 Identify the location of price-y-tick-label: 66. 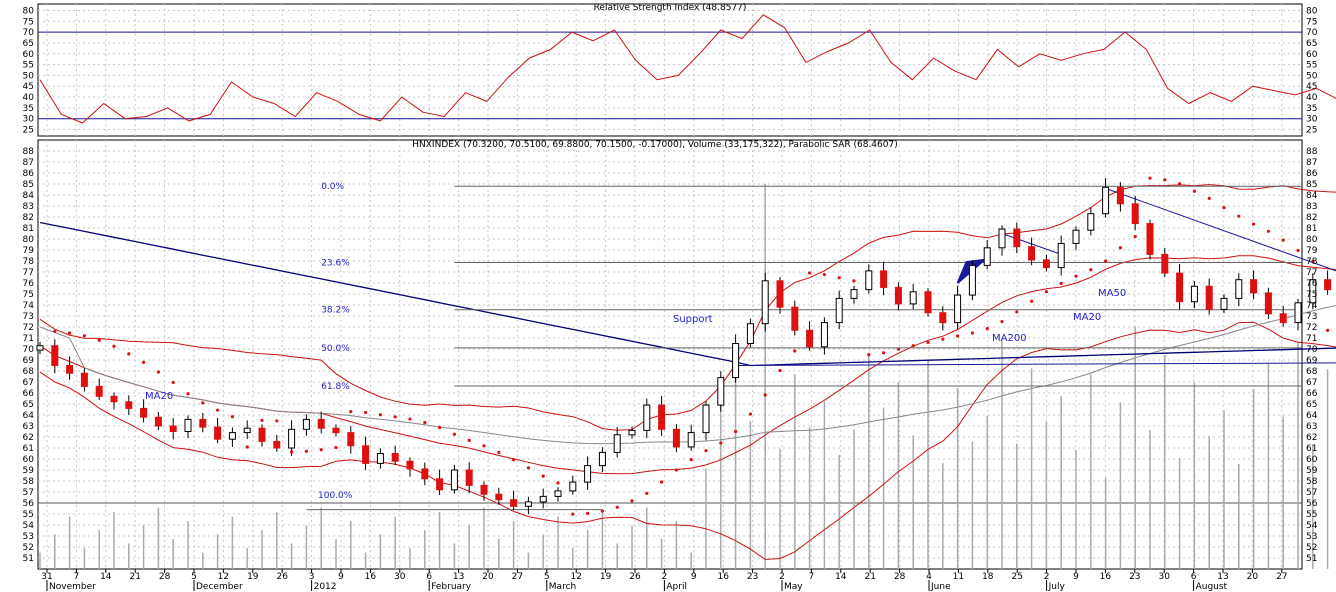
(29, 394).